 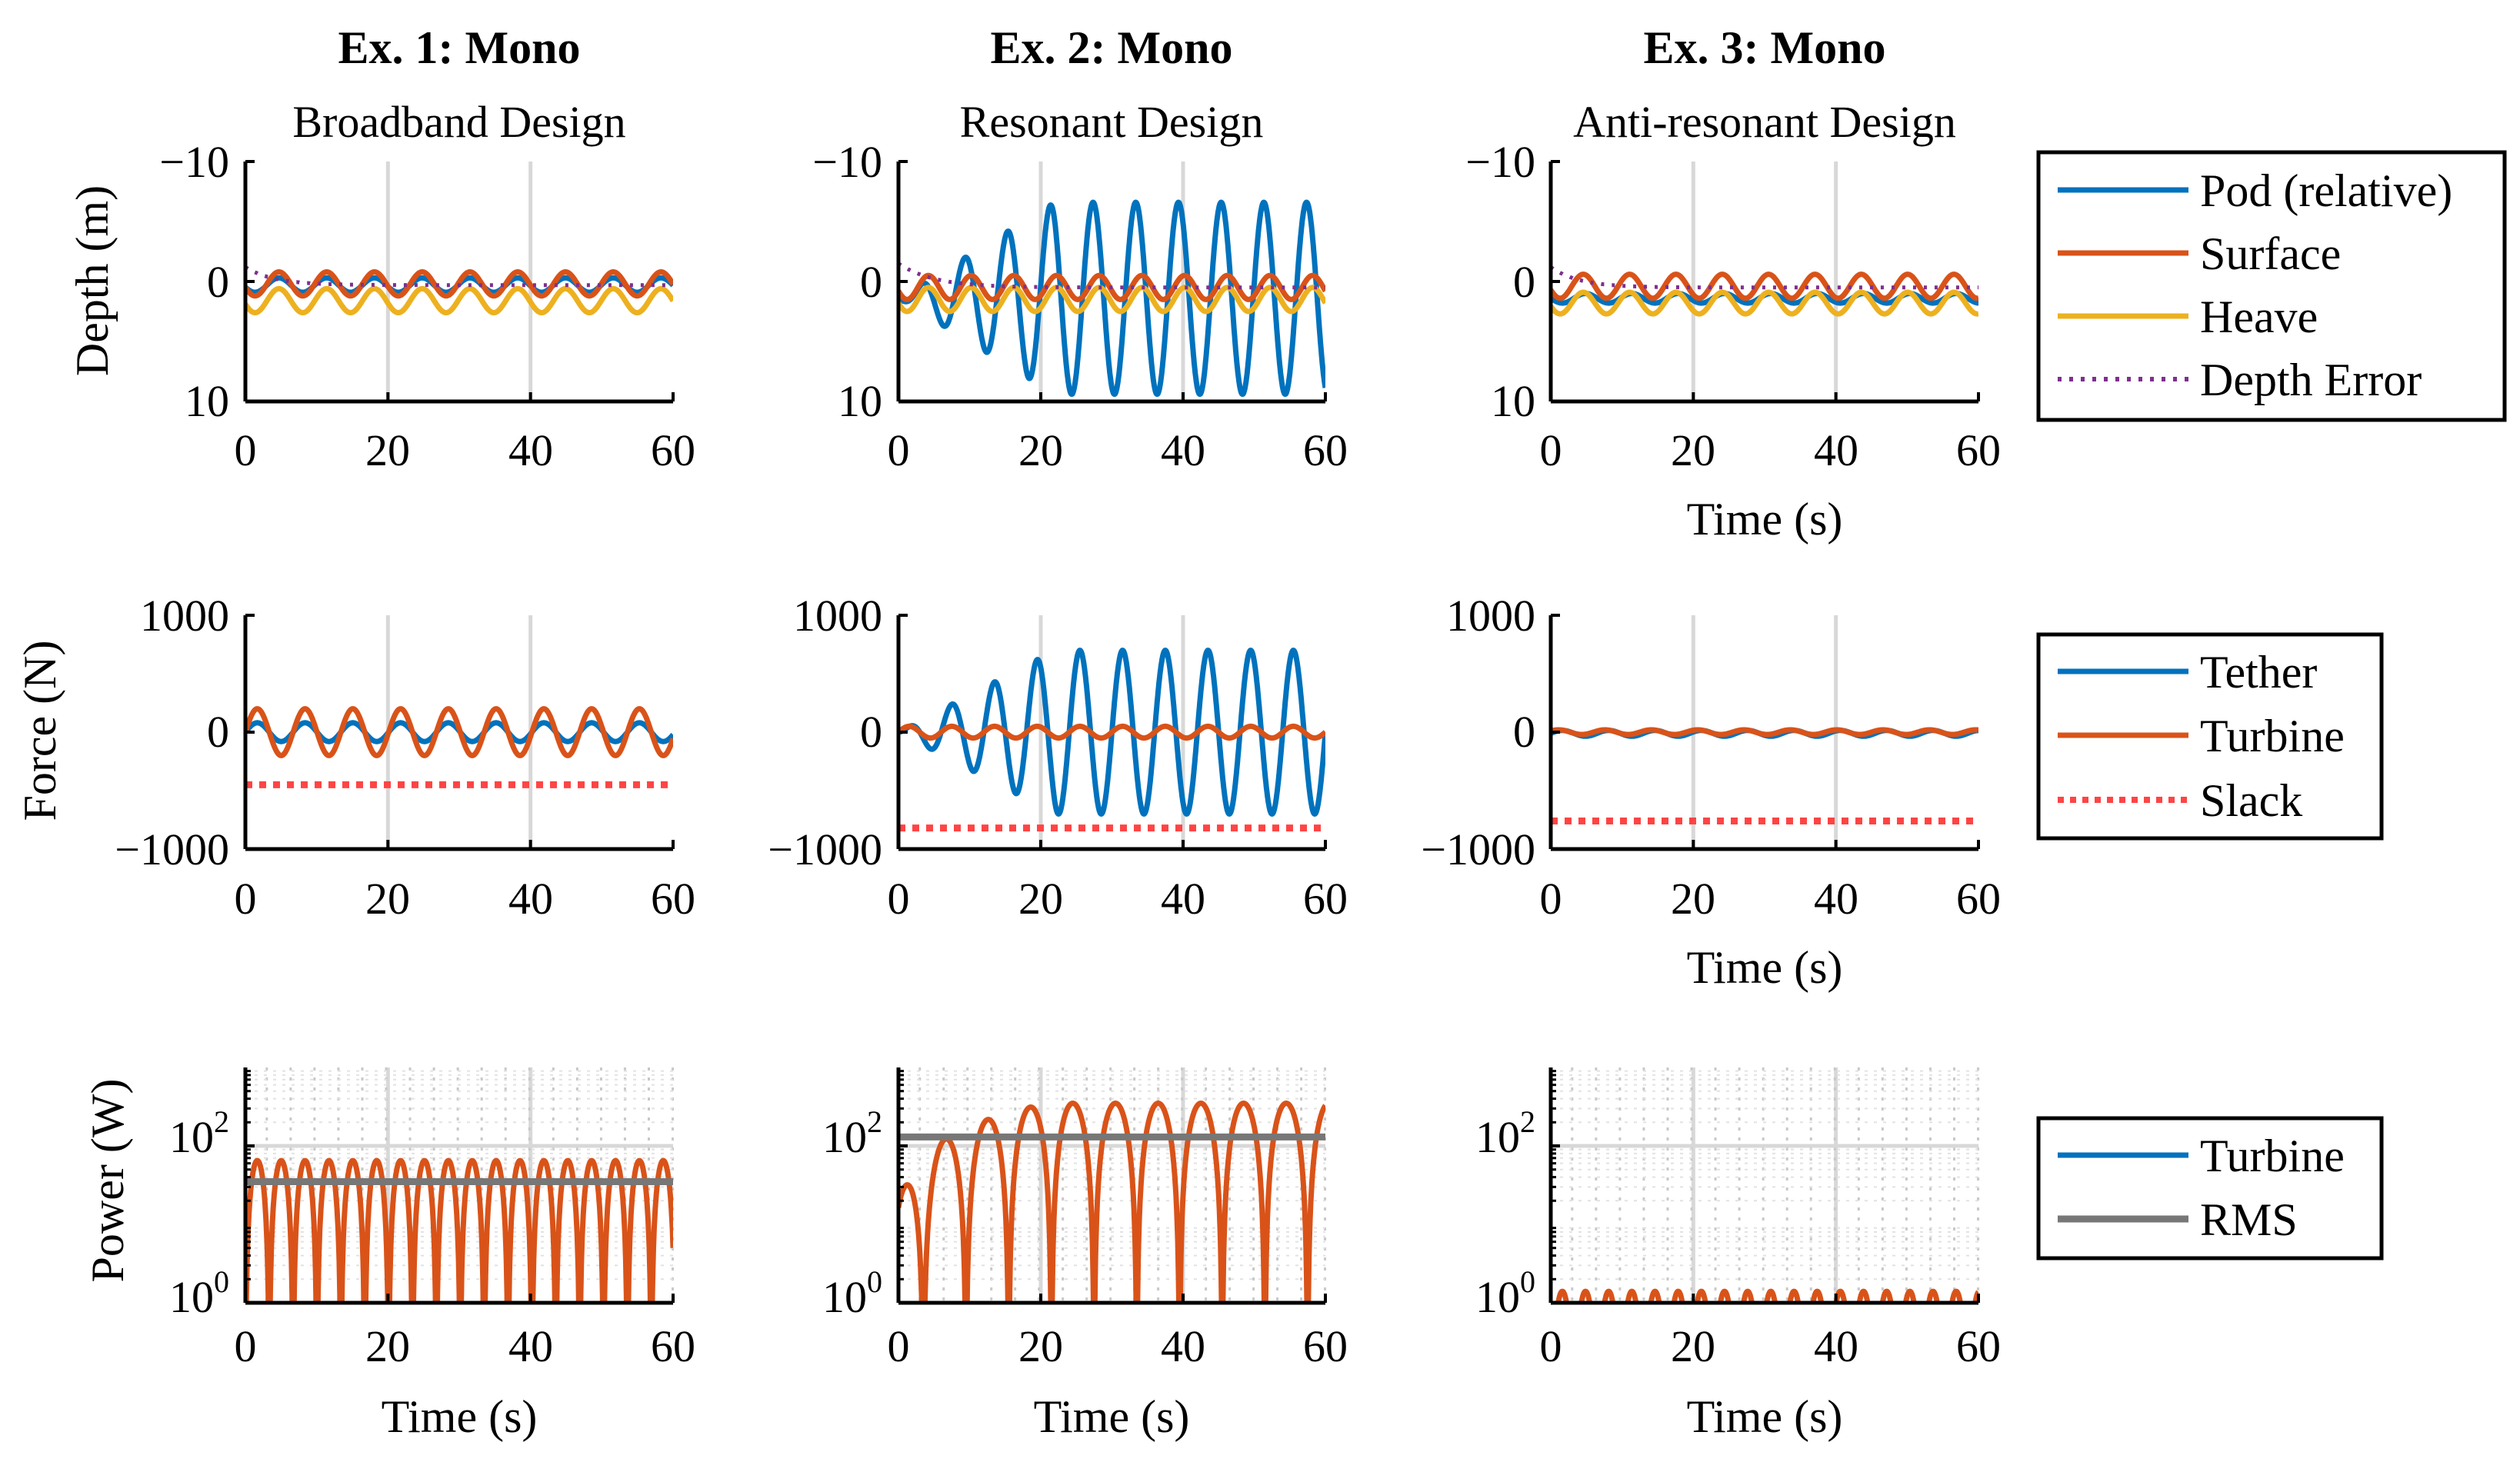 I want to click on y-tick-label: 0, so click(x=1524, y=732).